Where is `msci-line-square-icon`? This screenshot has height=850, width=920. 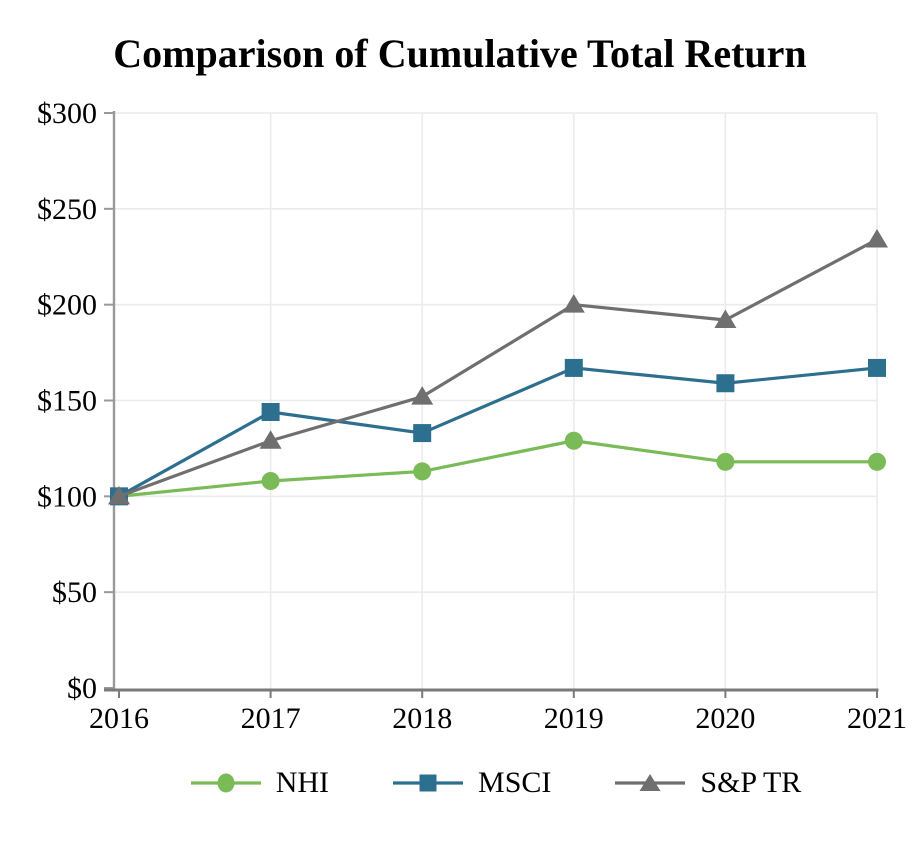
msci-line-square-icon is located at coordinates (428, 783).